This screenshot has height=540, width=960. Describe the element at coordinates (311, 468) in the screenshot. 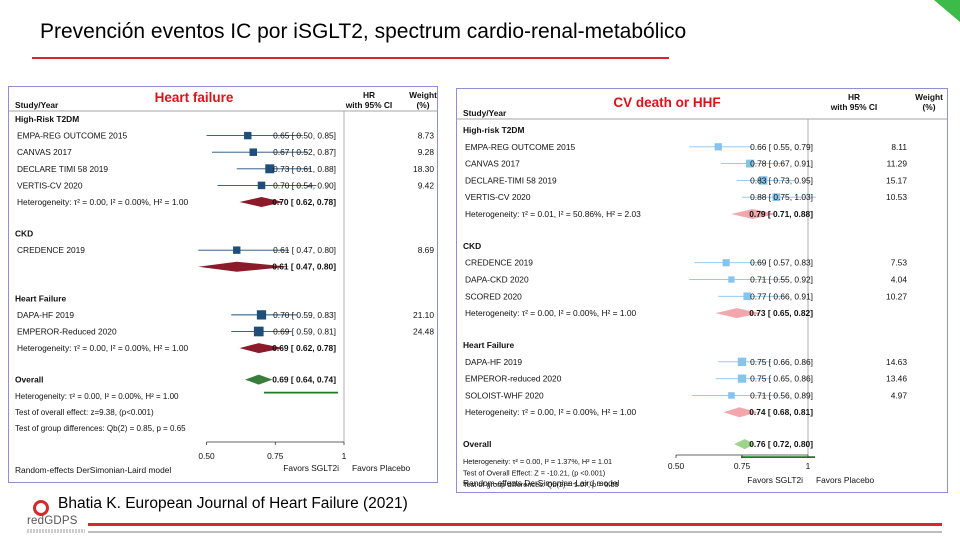

I see `favors-left-label: Favors SGLT2i` at that location.